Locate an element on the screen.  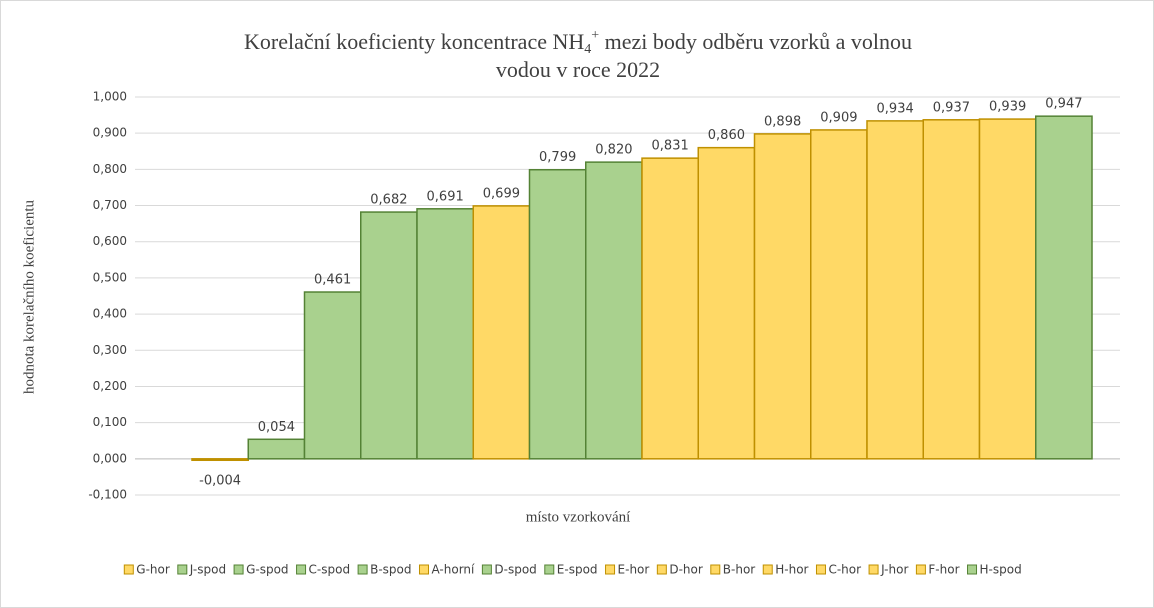
data-label: 0,860 is located at coordinates (726, 135).